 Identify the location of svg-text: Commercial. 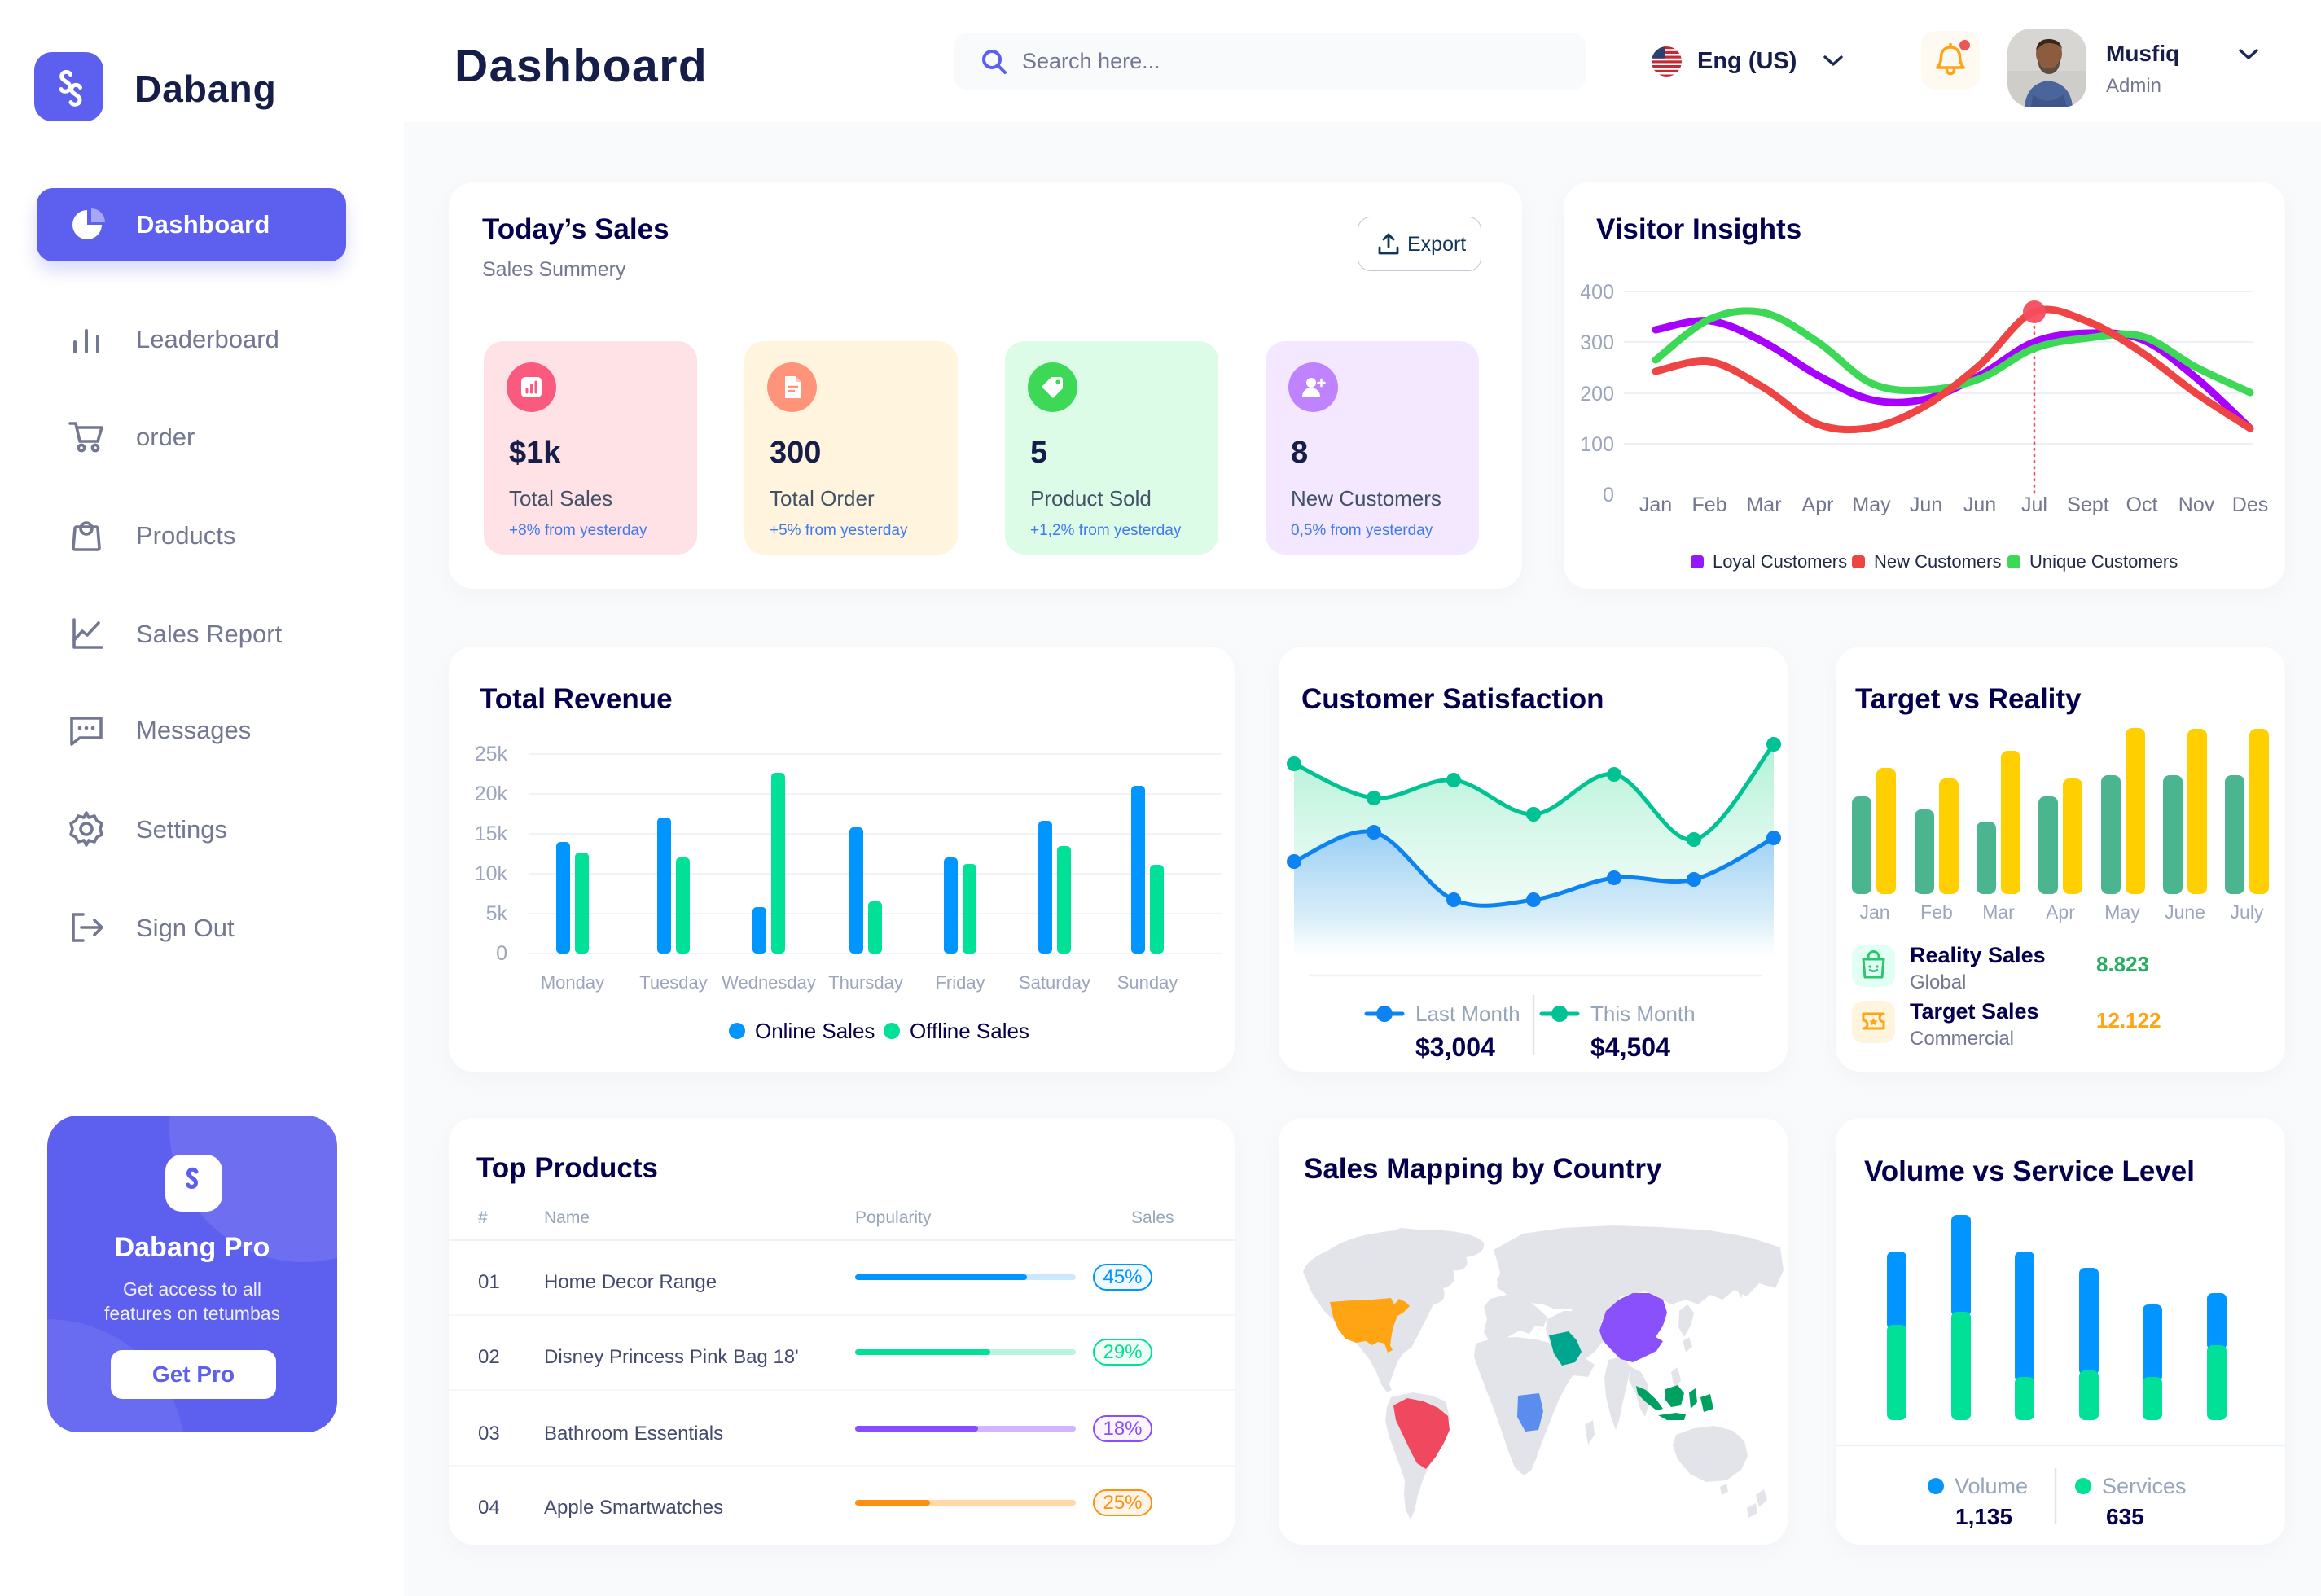
(1962, 1039).